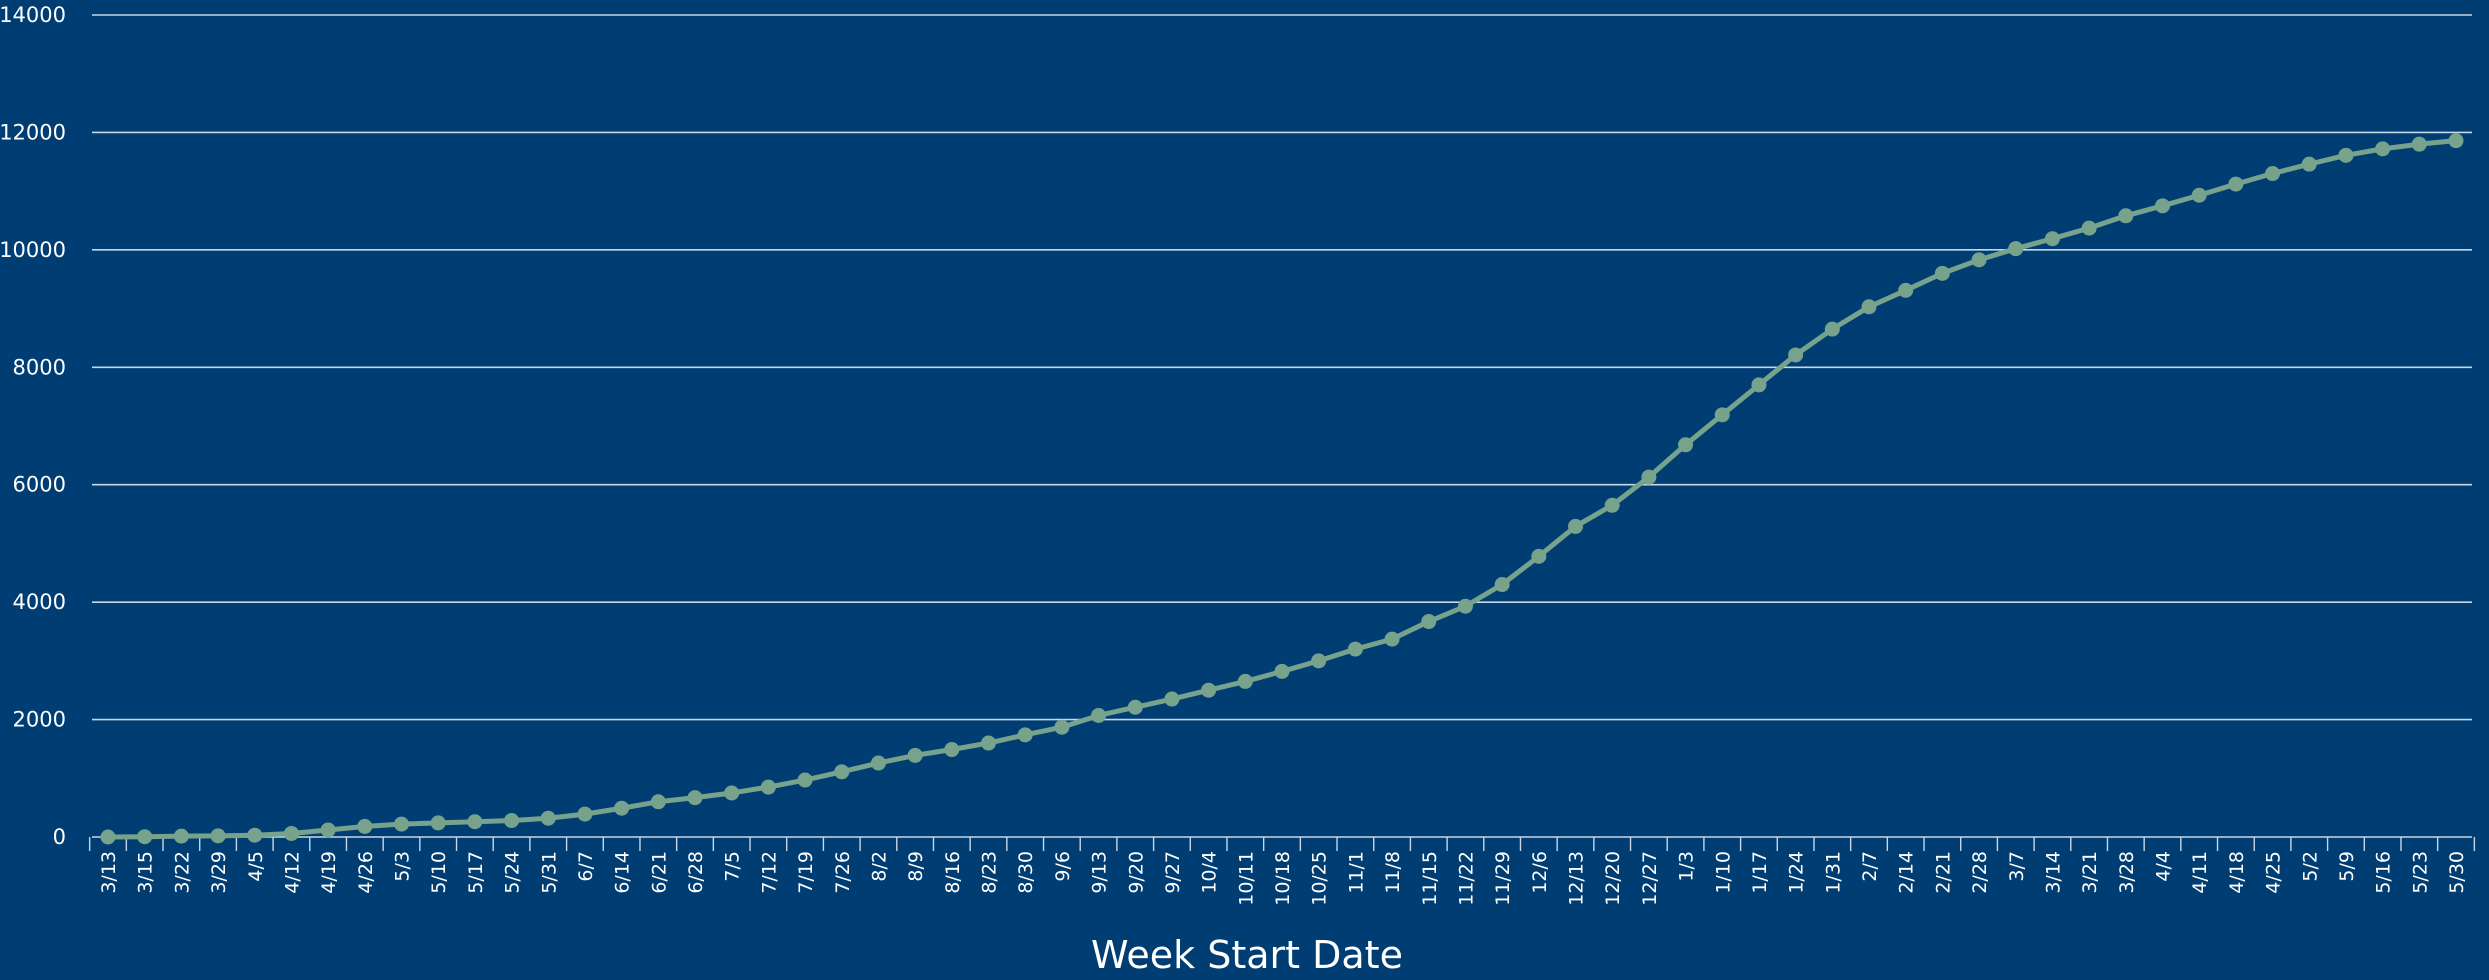 This screenshot has width=2489, height=980. What do you see at coordinates (2384, 872) in the screenshot?
I see `x-tick-label: 5/16` at bounding box center [2384, 872].